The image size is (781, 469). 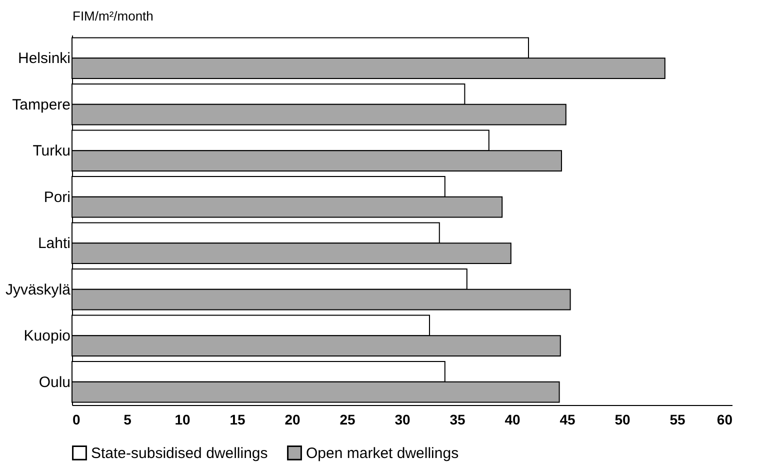 I want to click on x-tick-label: 20, so click(x=292, y=420).